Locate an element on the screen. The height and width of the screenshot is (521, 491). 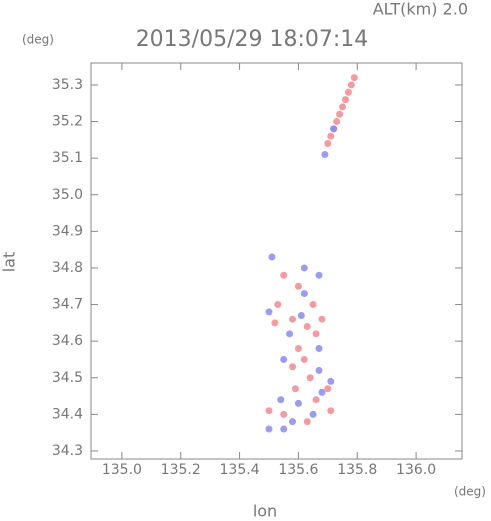
y-tick-label: 35.3 is located at coordinates (67, 85).